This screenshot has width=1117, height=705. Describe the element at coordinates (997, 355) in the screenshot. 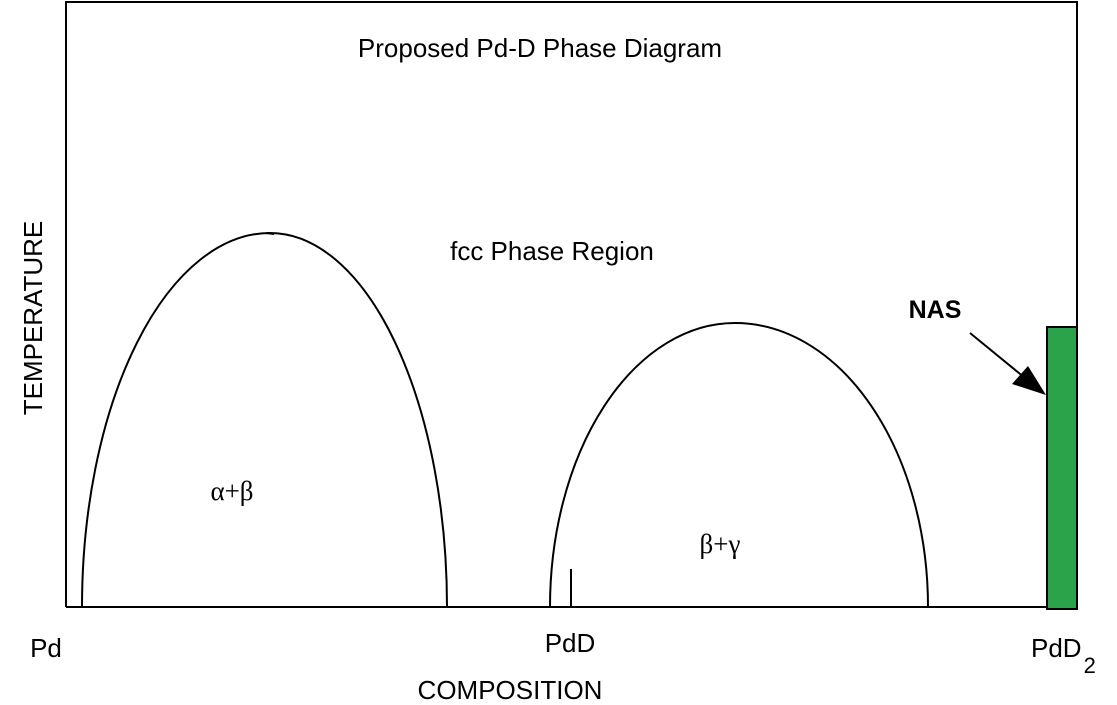

I see `nas-arrow` at that location.